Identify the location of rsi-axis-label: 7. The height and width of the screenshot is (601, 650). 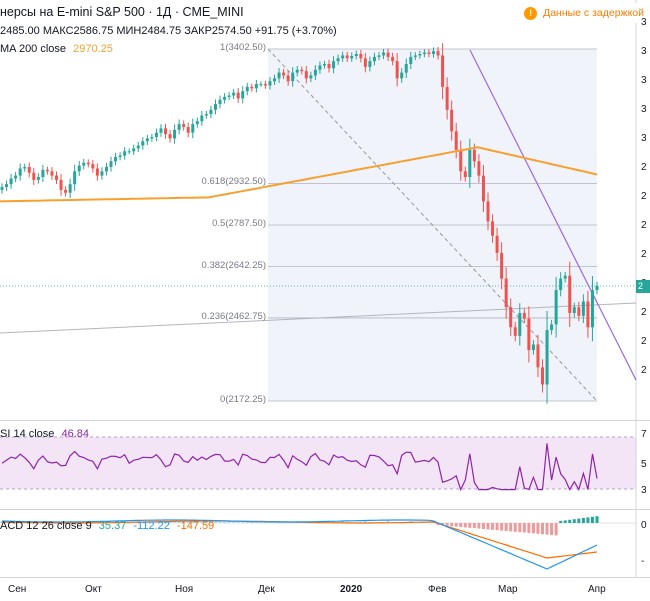
(644, 434).